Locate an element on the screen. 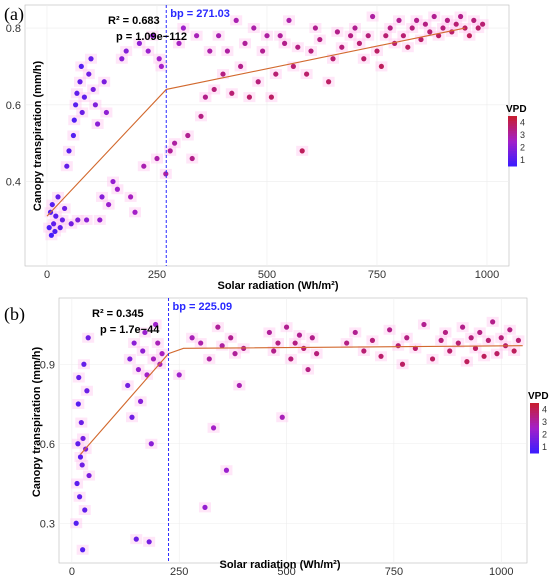 This screenshot has width=550, height=575. x-axis-title-b: Solar radiation (Wh/m²) is located at coordinates (280, 565).